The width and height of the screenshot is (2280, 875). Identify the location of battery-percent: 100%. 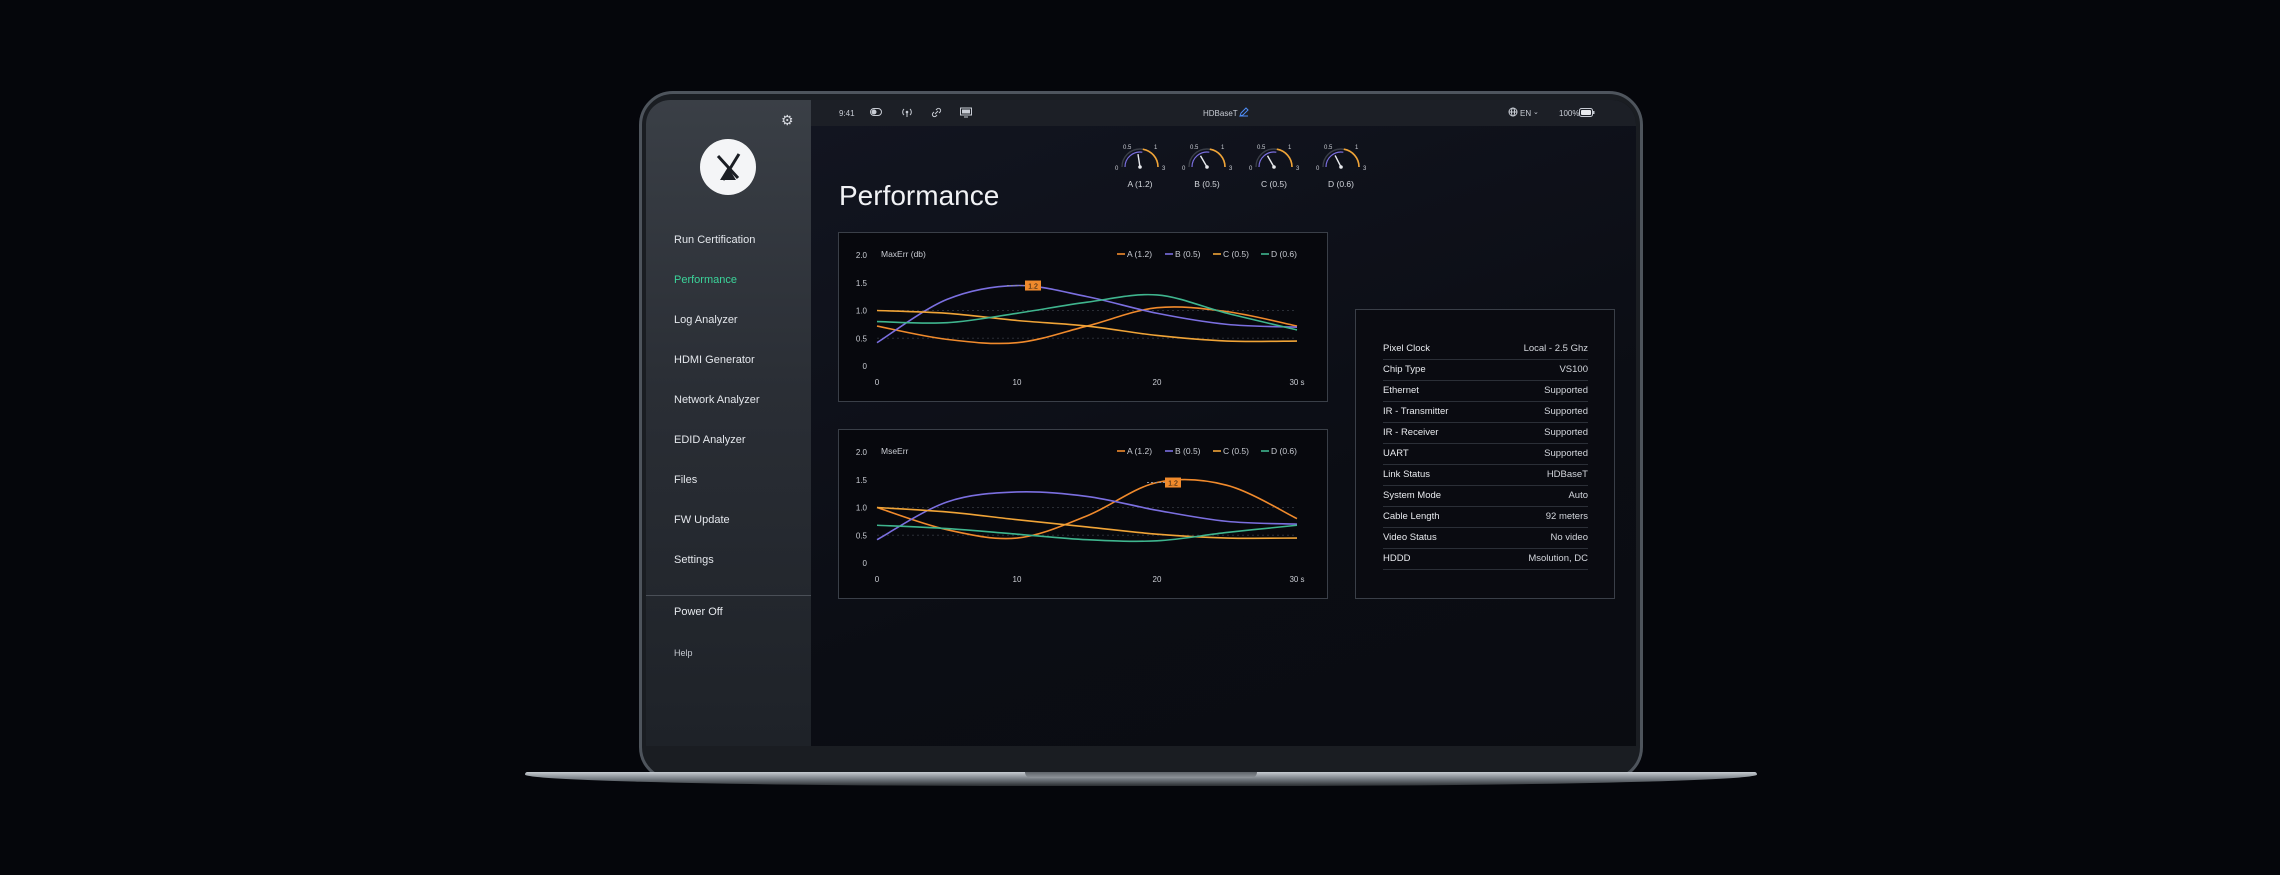
(1569, 113).